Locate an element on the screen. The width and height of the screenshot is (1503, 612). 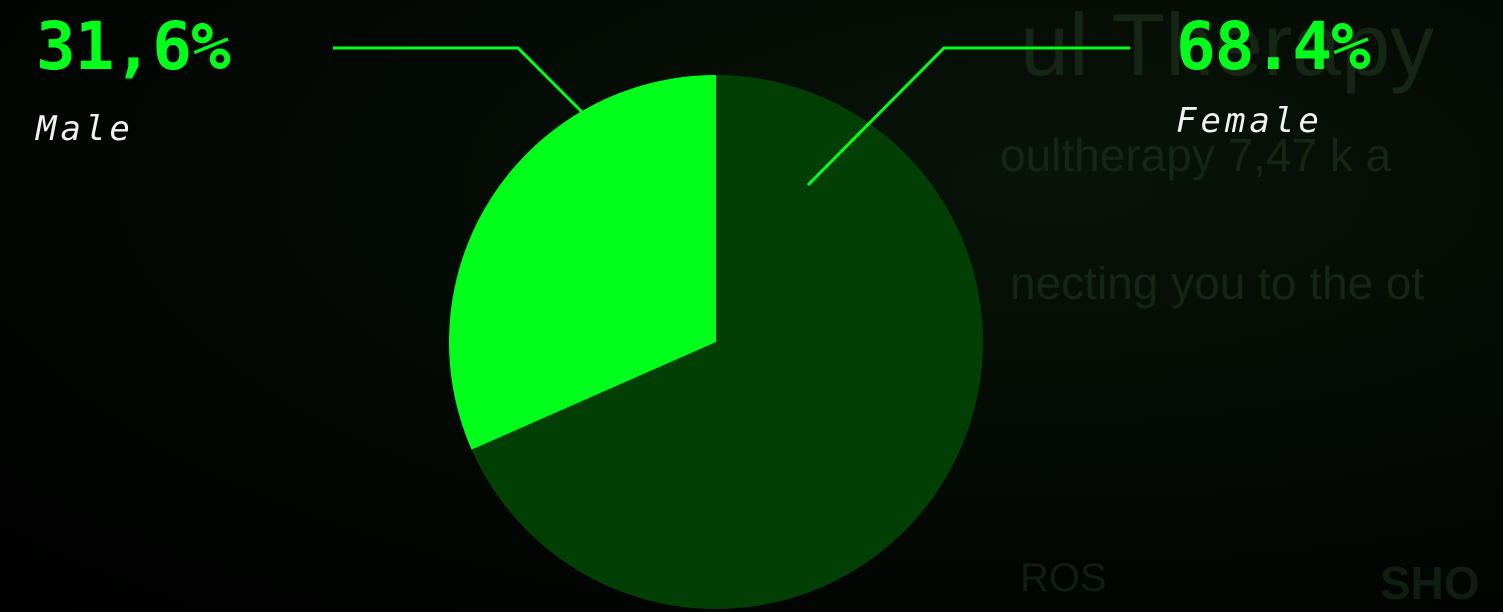
pie-slice-male is located at coordinates (582, 262).